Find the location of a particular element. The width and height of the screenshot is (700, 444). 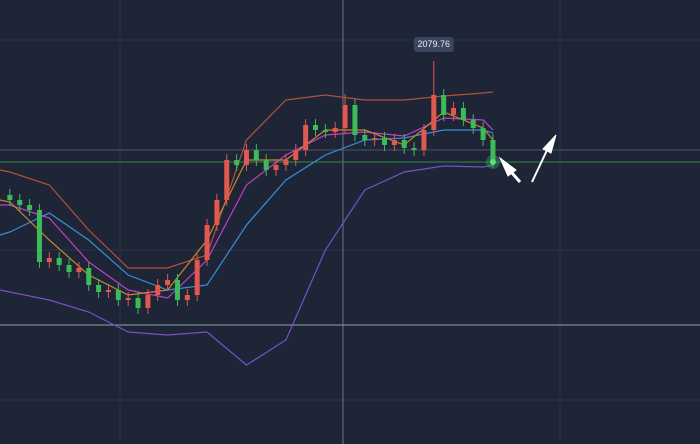

price-dot is located at coordinates (492, 162).